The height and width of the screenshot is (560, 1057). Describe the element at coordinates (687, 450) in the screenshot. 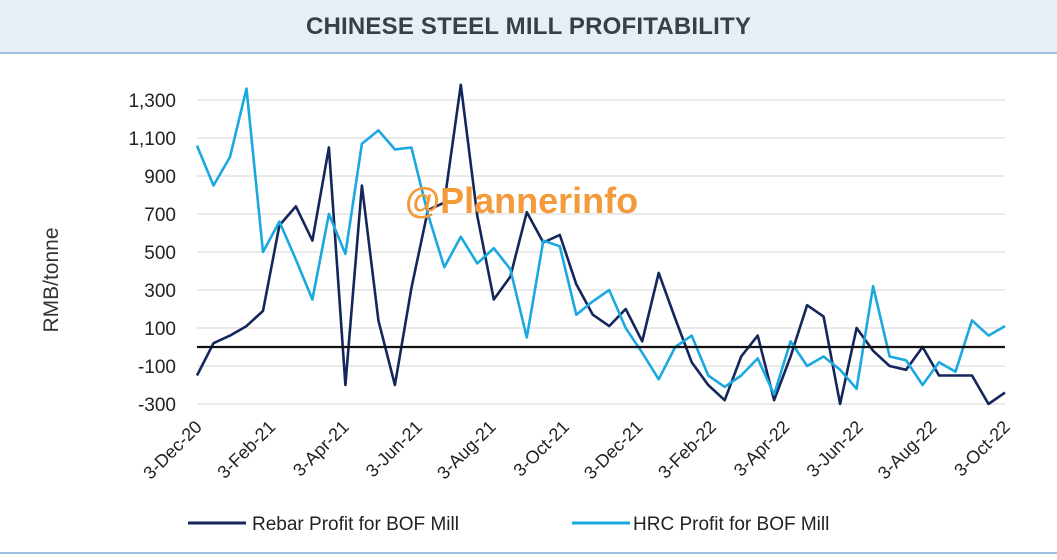

I see `x-tick-label: 3-Feb-22` at that location.